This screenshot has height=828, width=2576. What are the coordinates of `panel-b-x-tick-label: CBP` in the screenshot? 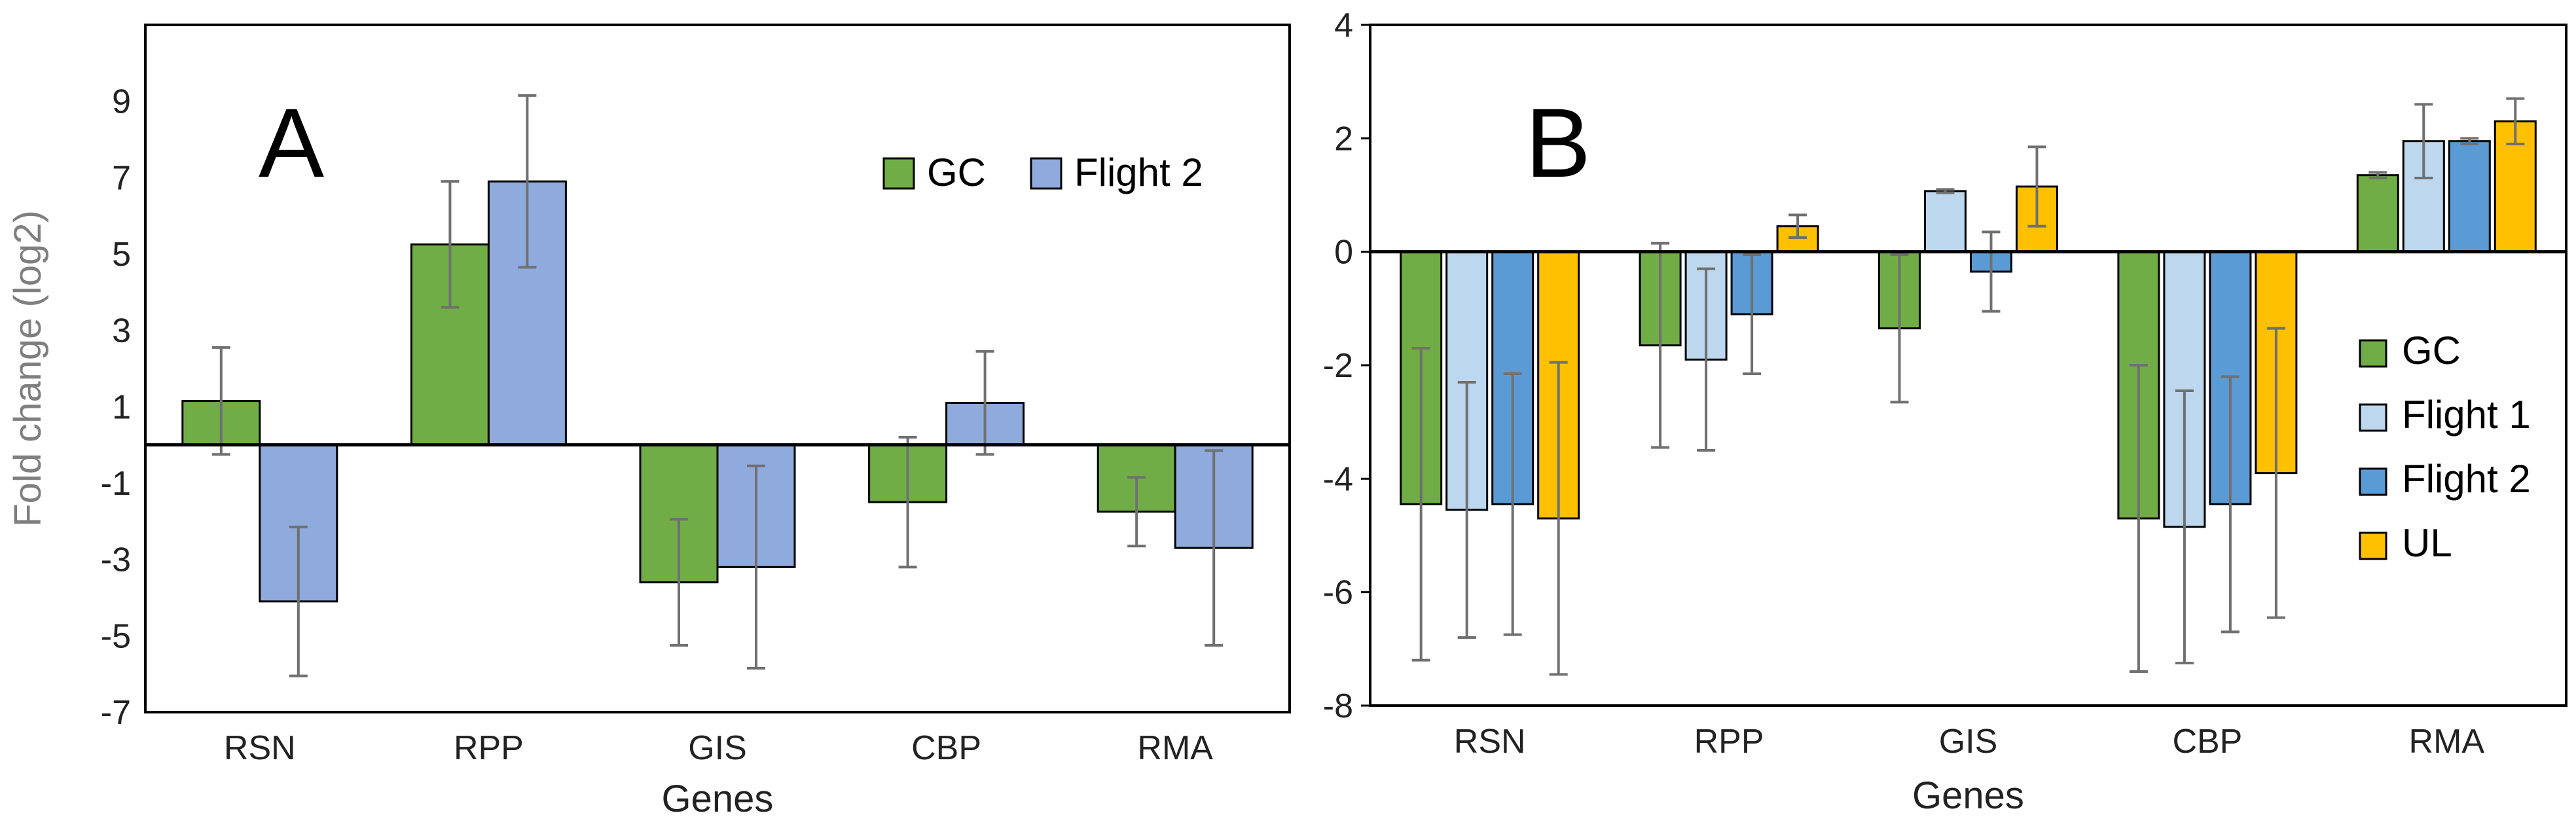 It's located at (2207, 742).